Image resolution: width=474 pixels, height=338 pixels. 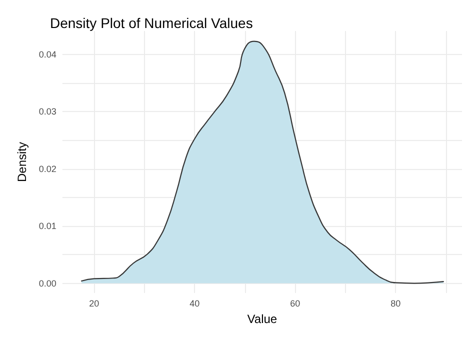 What do you see at coordinates (395, 303) in the screenshot?
I see `x-tick-label: 80` at bounding box center [395, 303].